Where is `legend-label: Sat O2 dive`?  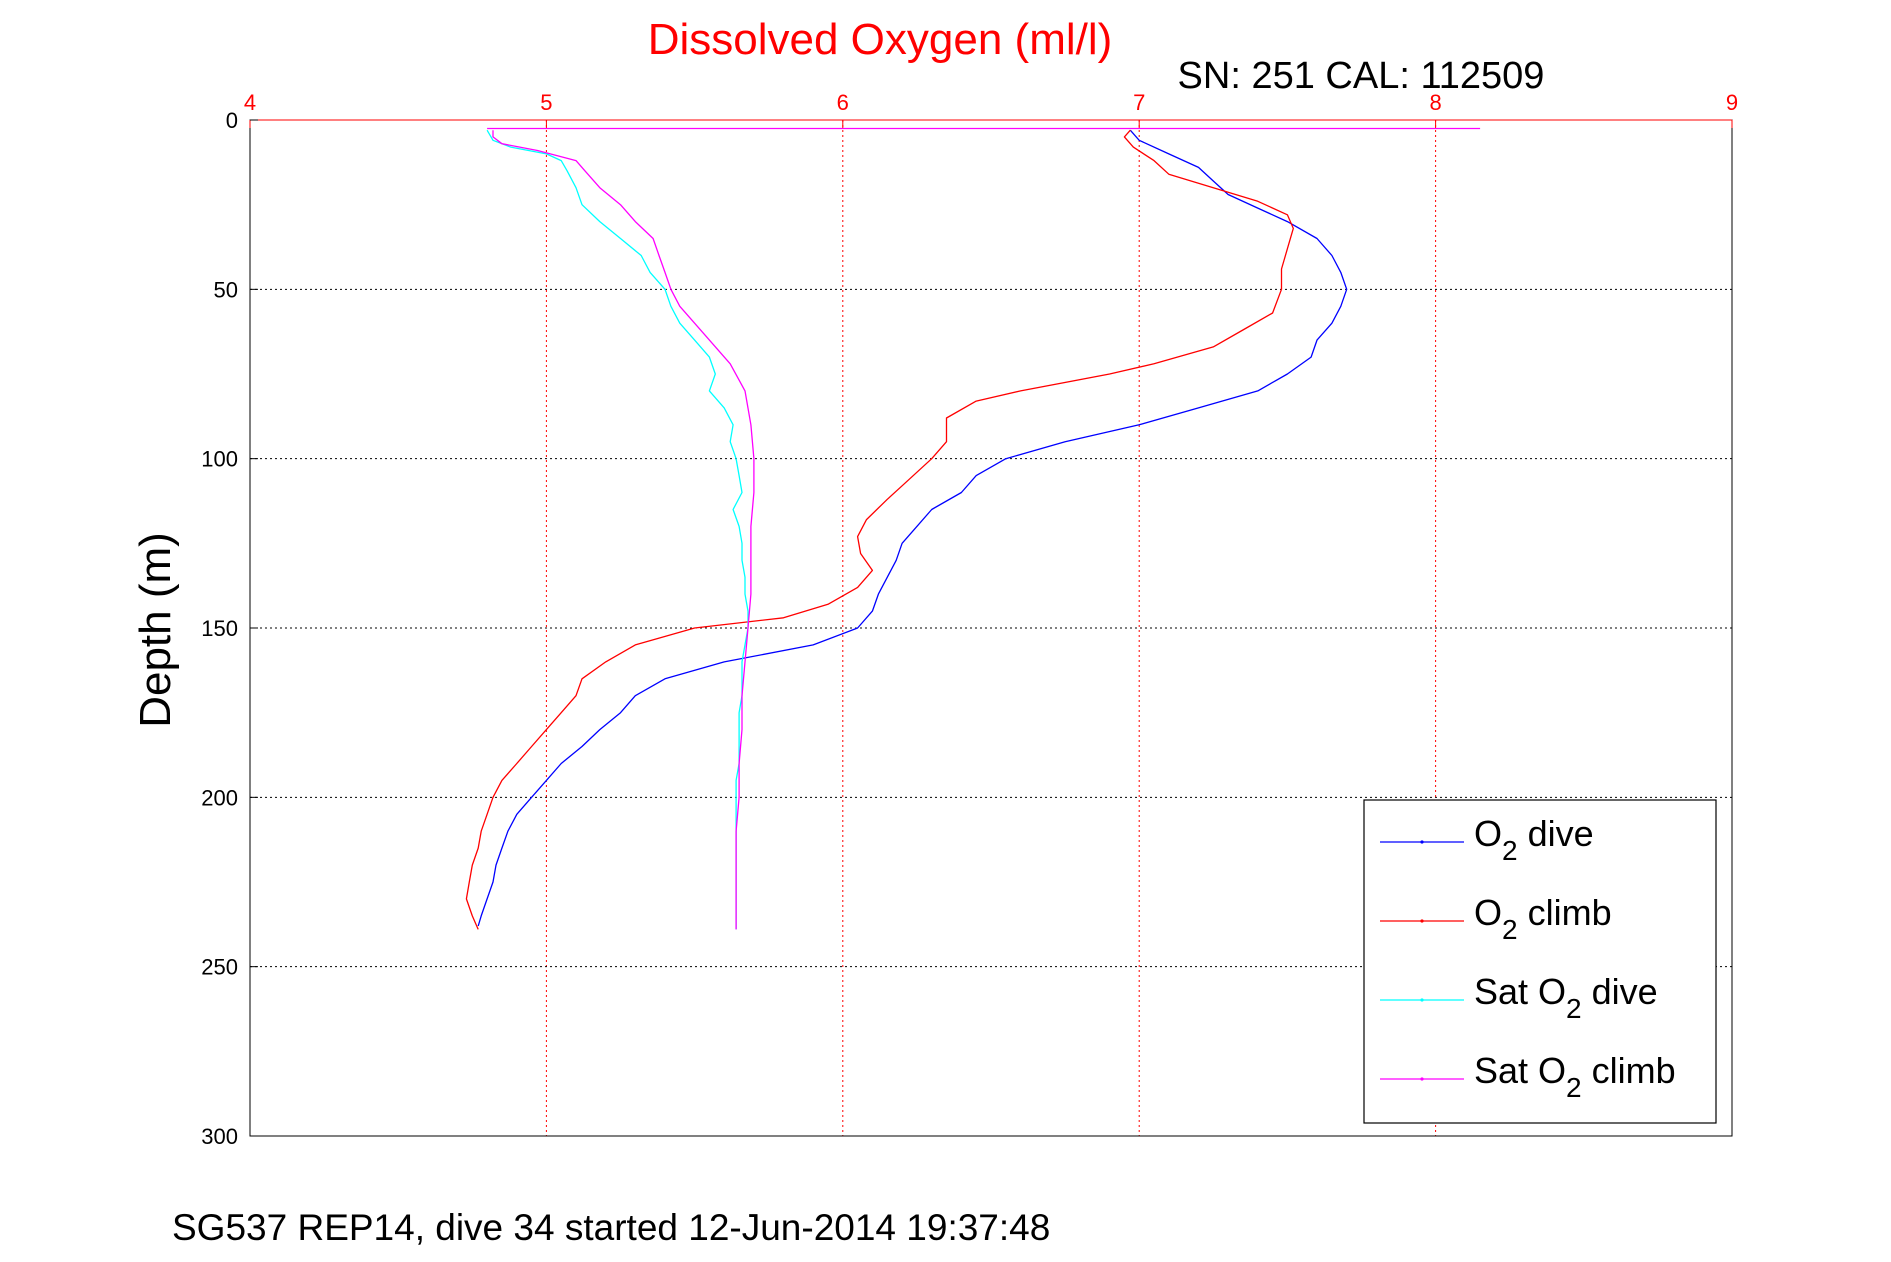 legend-label: Sat O2 dive is located at coordinates (1566, 997).